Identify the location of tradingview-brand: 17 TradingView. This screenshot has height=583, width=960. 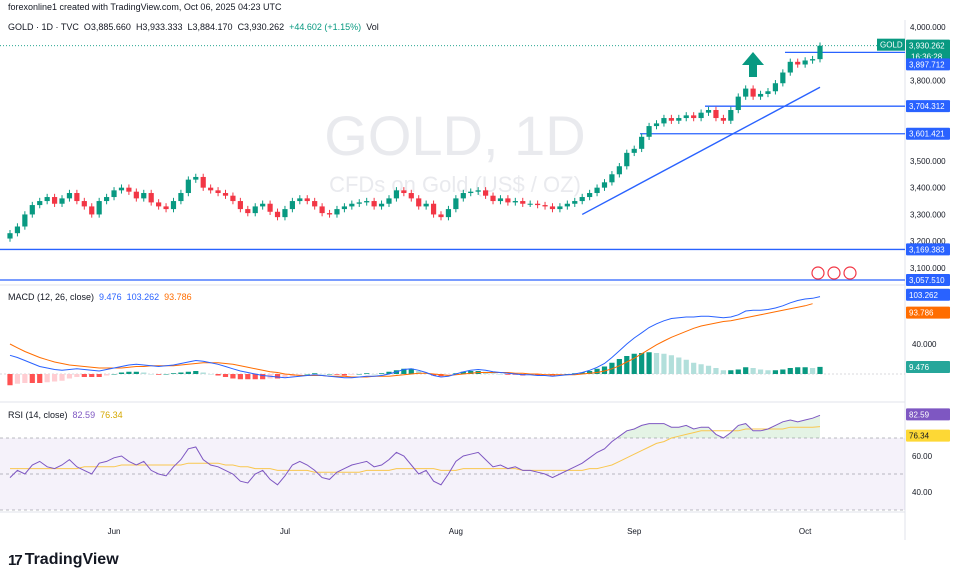
(63, 560).